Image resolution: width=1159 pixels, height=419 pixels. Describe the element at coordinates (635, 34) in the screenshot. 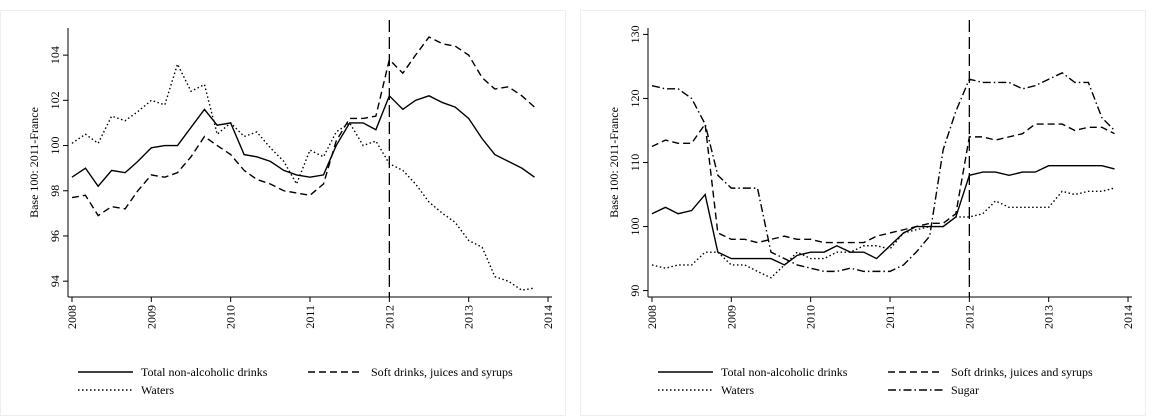

I see `y-tick-label: 130` at that location.